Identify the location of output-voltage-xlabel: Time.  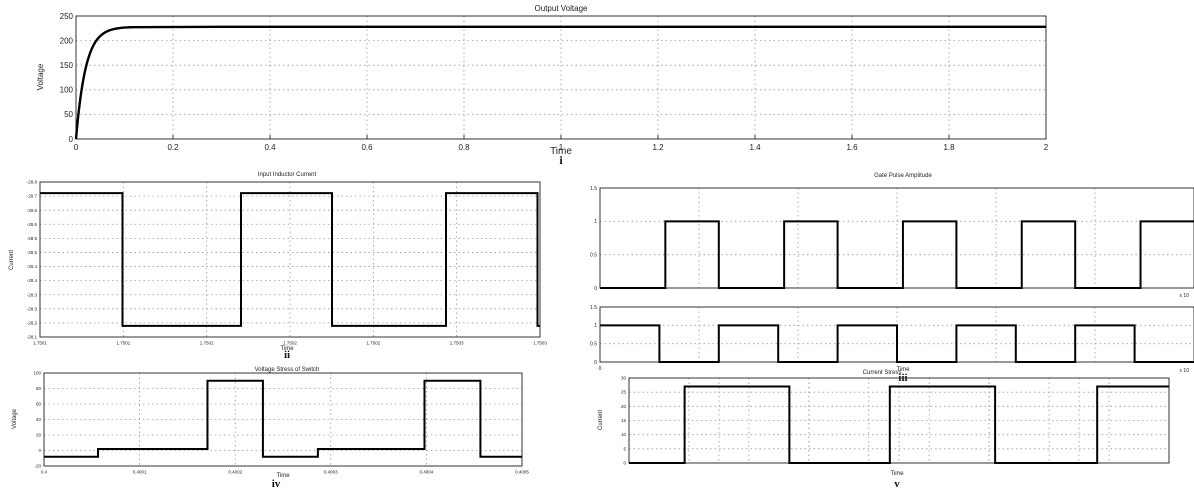
(561, 151).